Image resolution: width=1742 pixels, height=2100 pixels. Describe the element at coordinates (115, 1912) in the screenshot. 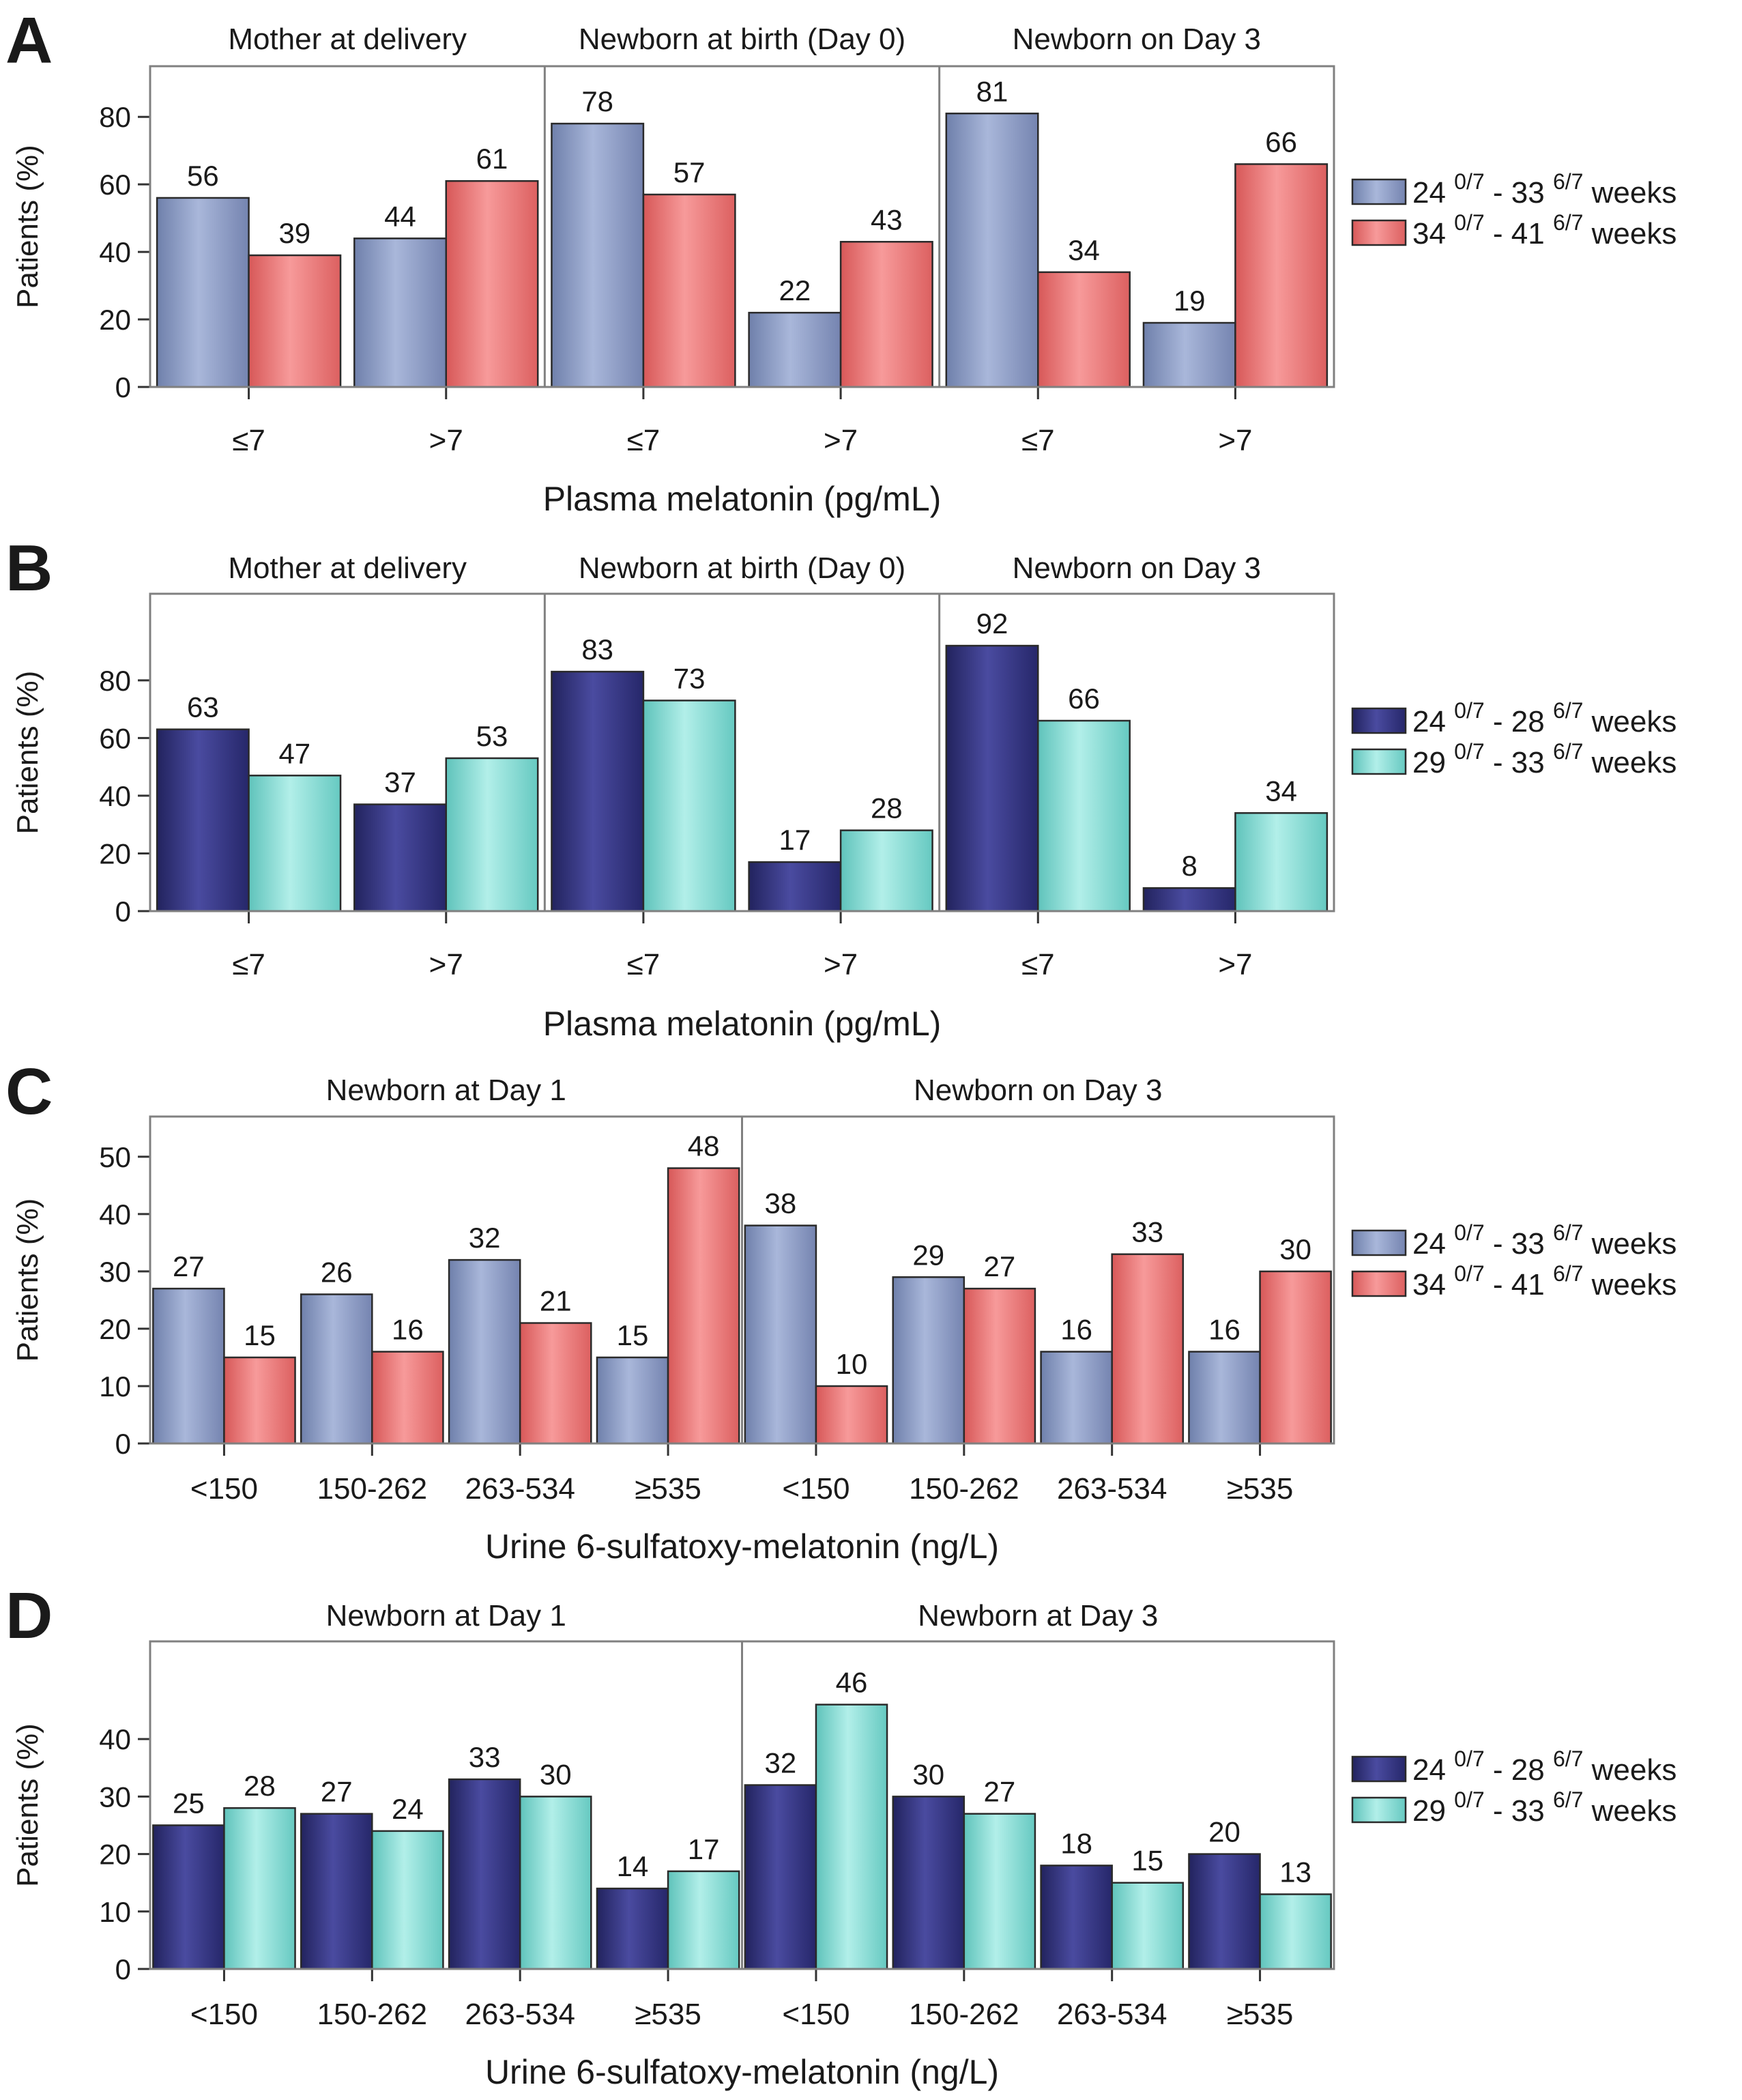

I see `y-tick-label: 10` at that location.